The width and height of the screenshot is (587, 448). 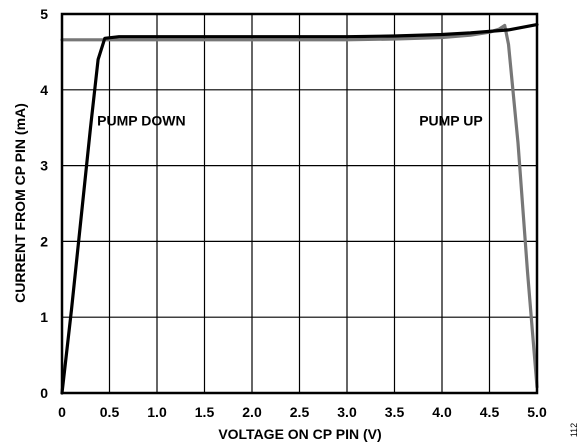 I want to click on x-tick-labels: 0 0.5 1.0 1.5 2.0 2.5 3.0 3.5 4.0 4.5 5.0, so click(x=302, y=412).